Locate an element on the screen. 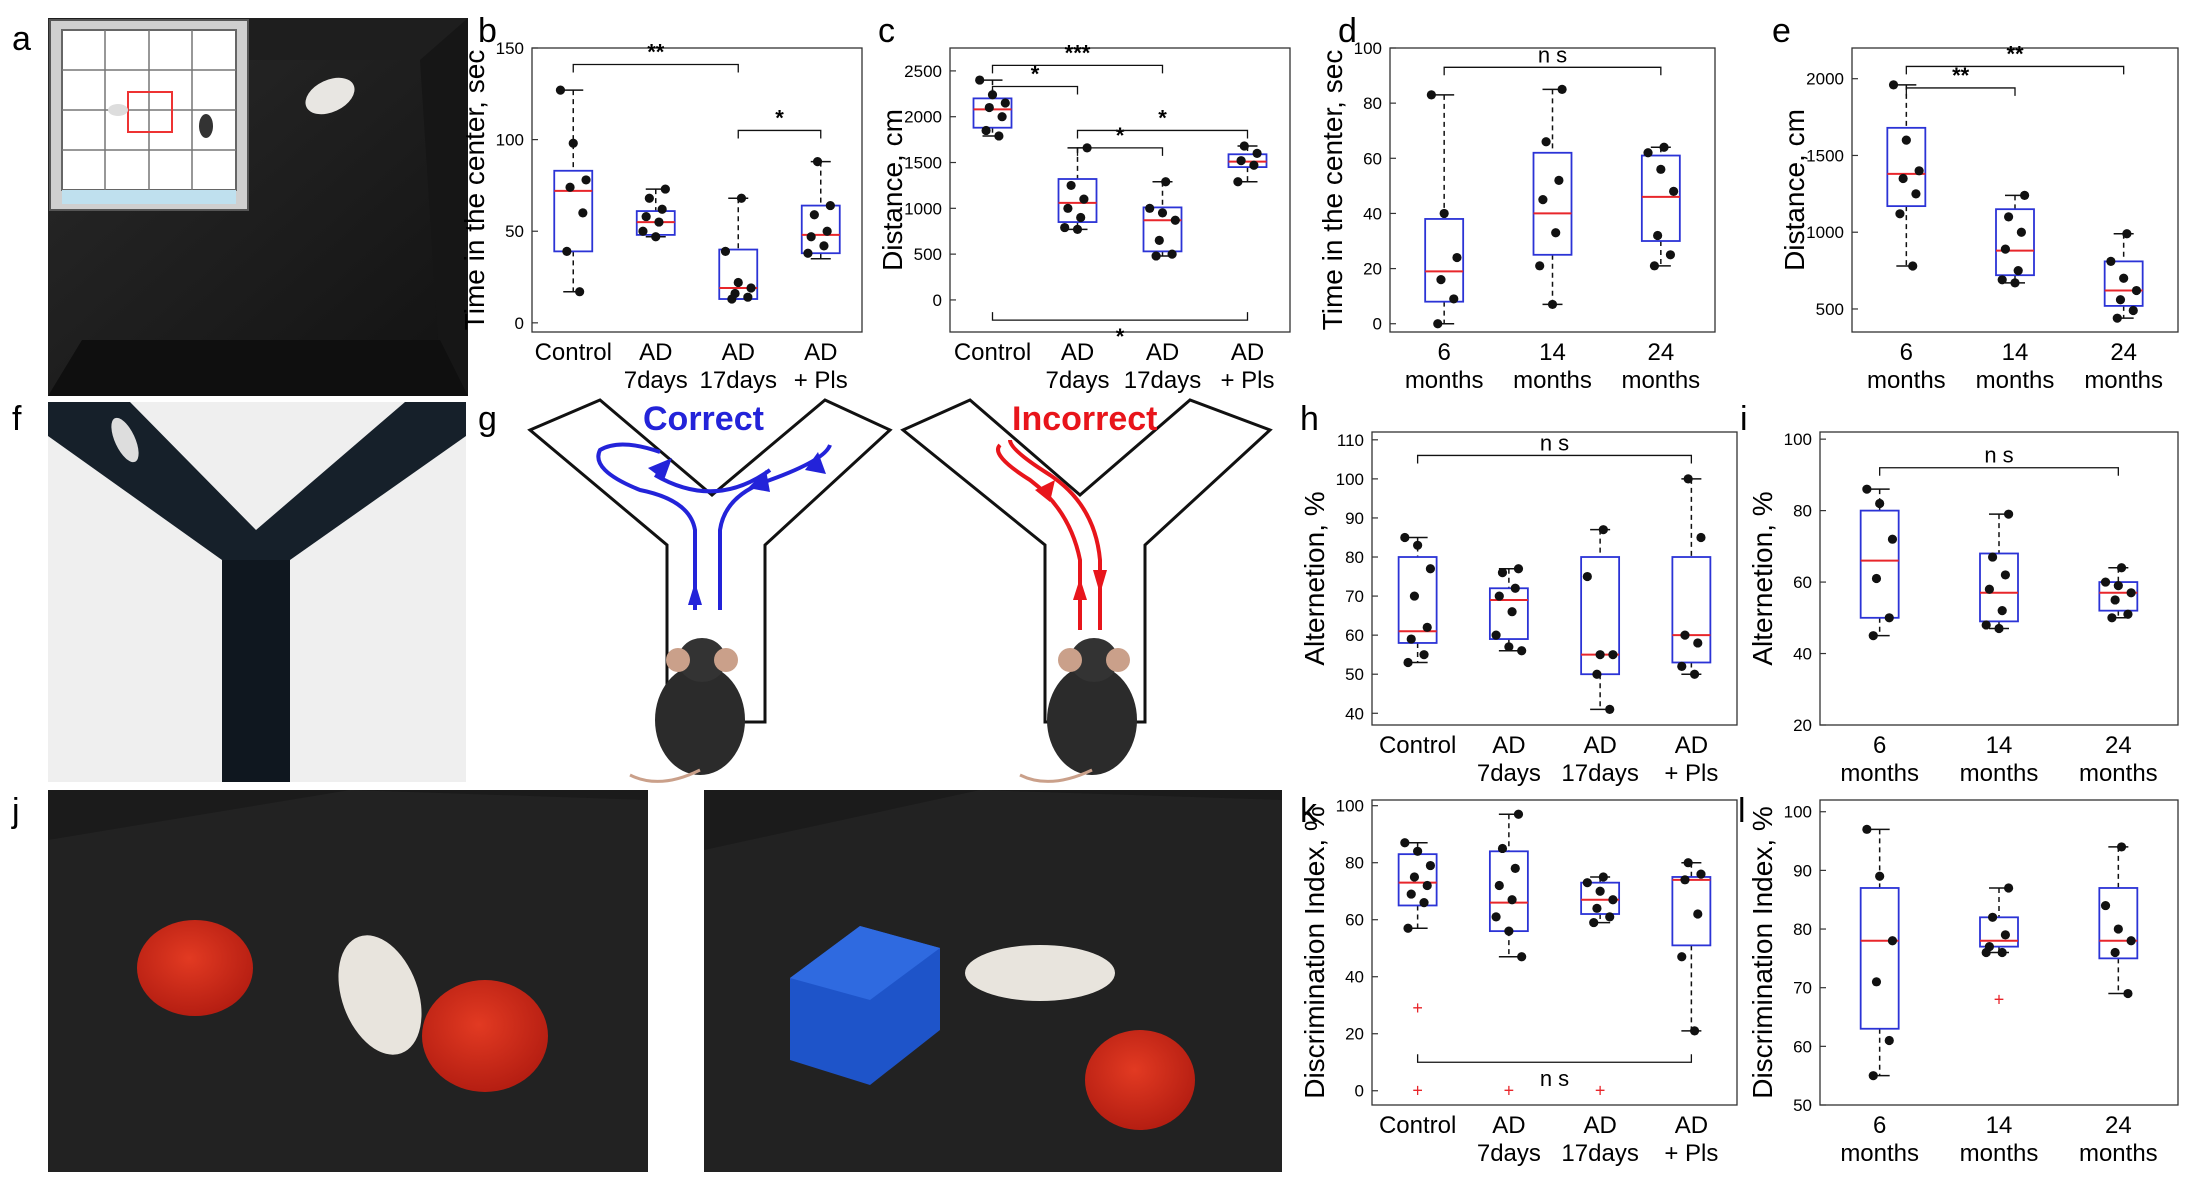 The image size is (2189, 1185). x-category-label: AD is located at coordinates (1247, 352).